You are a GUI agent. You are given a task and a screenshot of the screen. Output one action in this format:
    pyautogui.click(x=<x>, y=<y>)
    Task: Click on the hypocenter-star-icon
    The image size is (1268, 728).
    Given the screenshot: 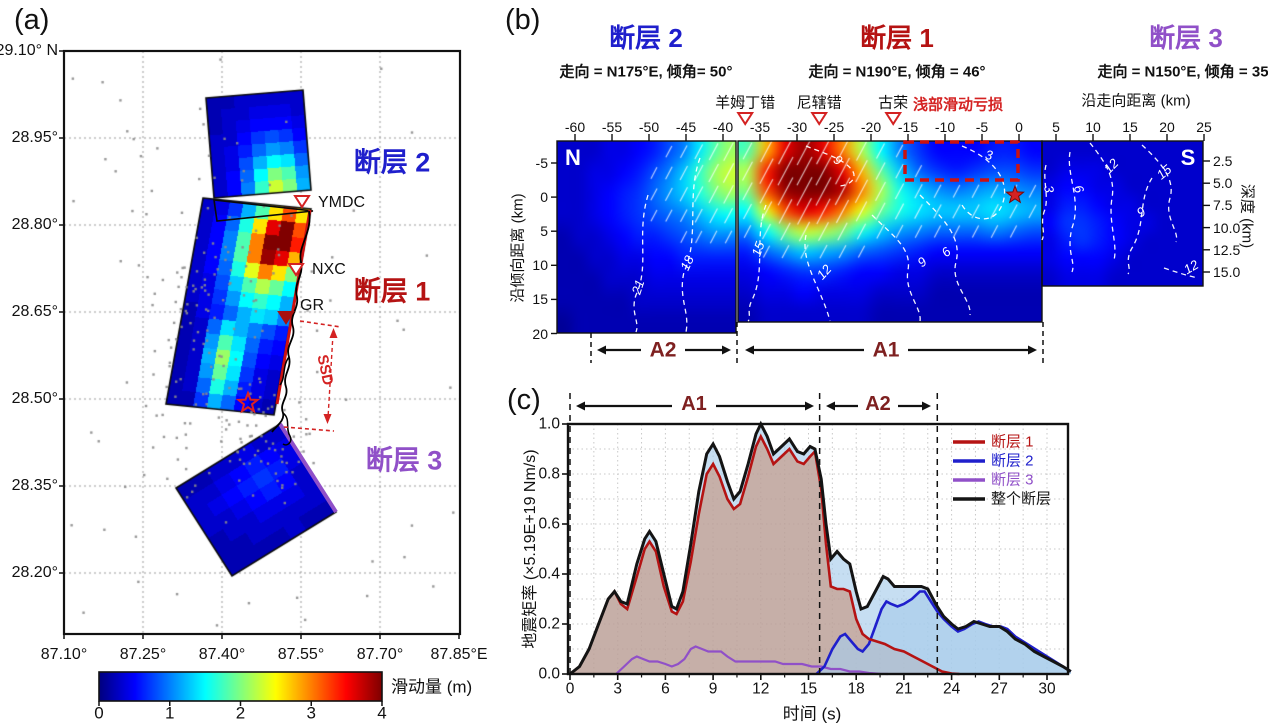 What is the action you would take?
    pyautogui.click(x=1015, y=194)
    